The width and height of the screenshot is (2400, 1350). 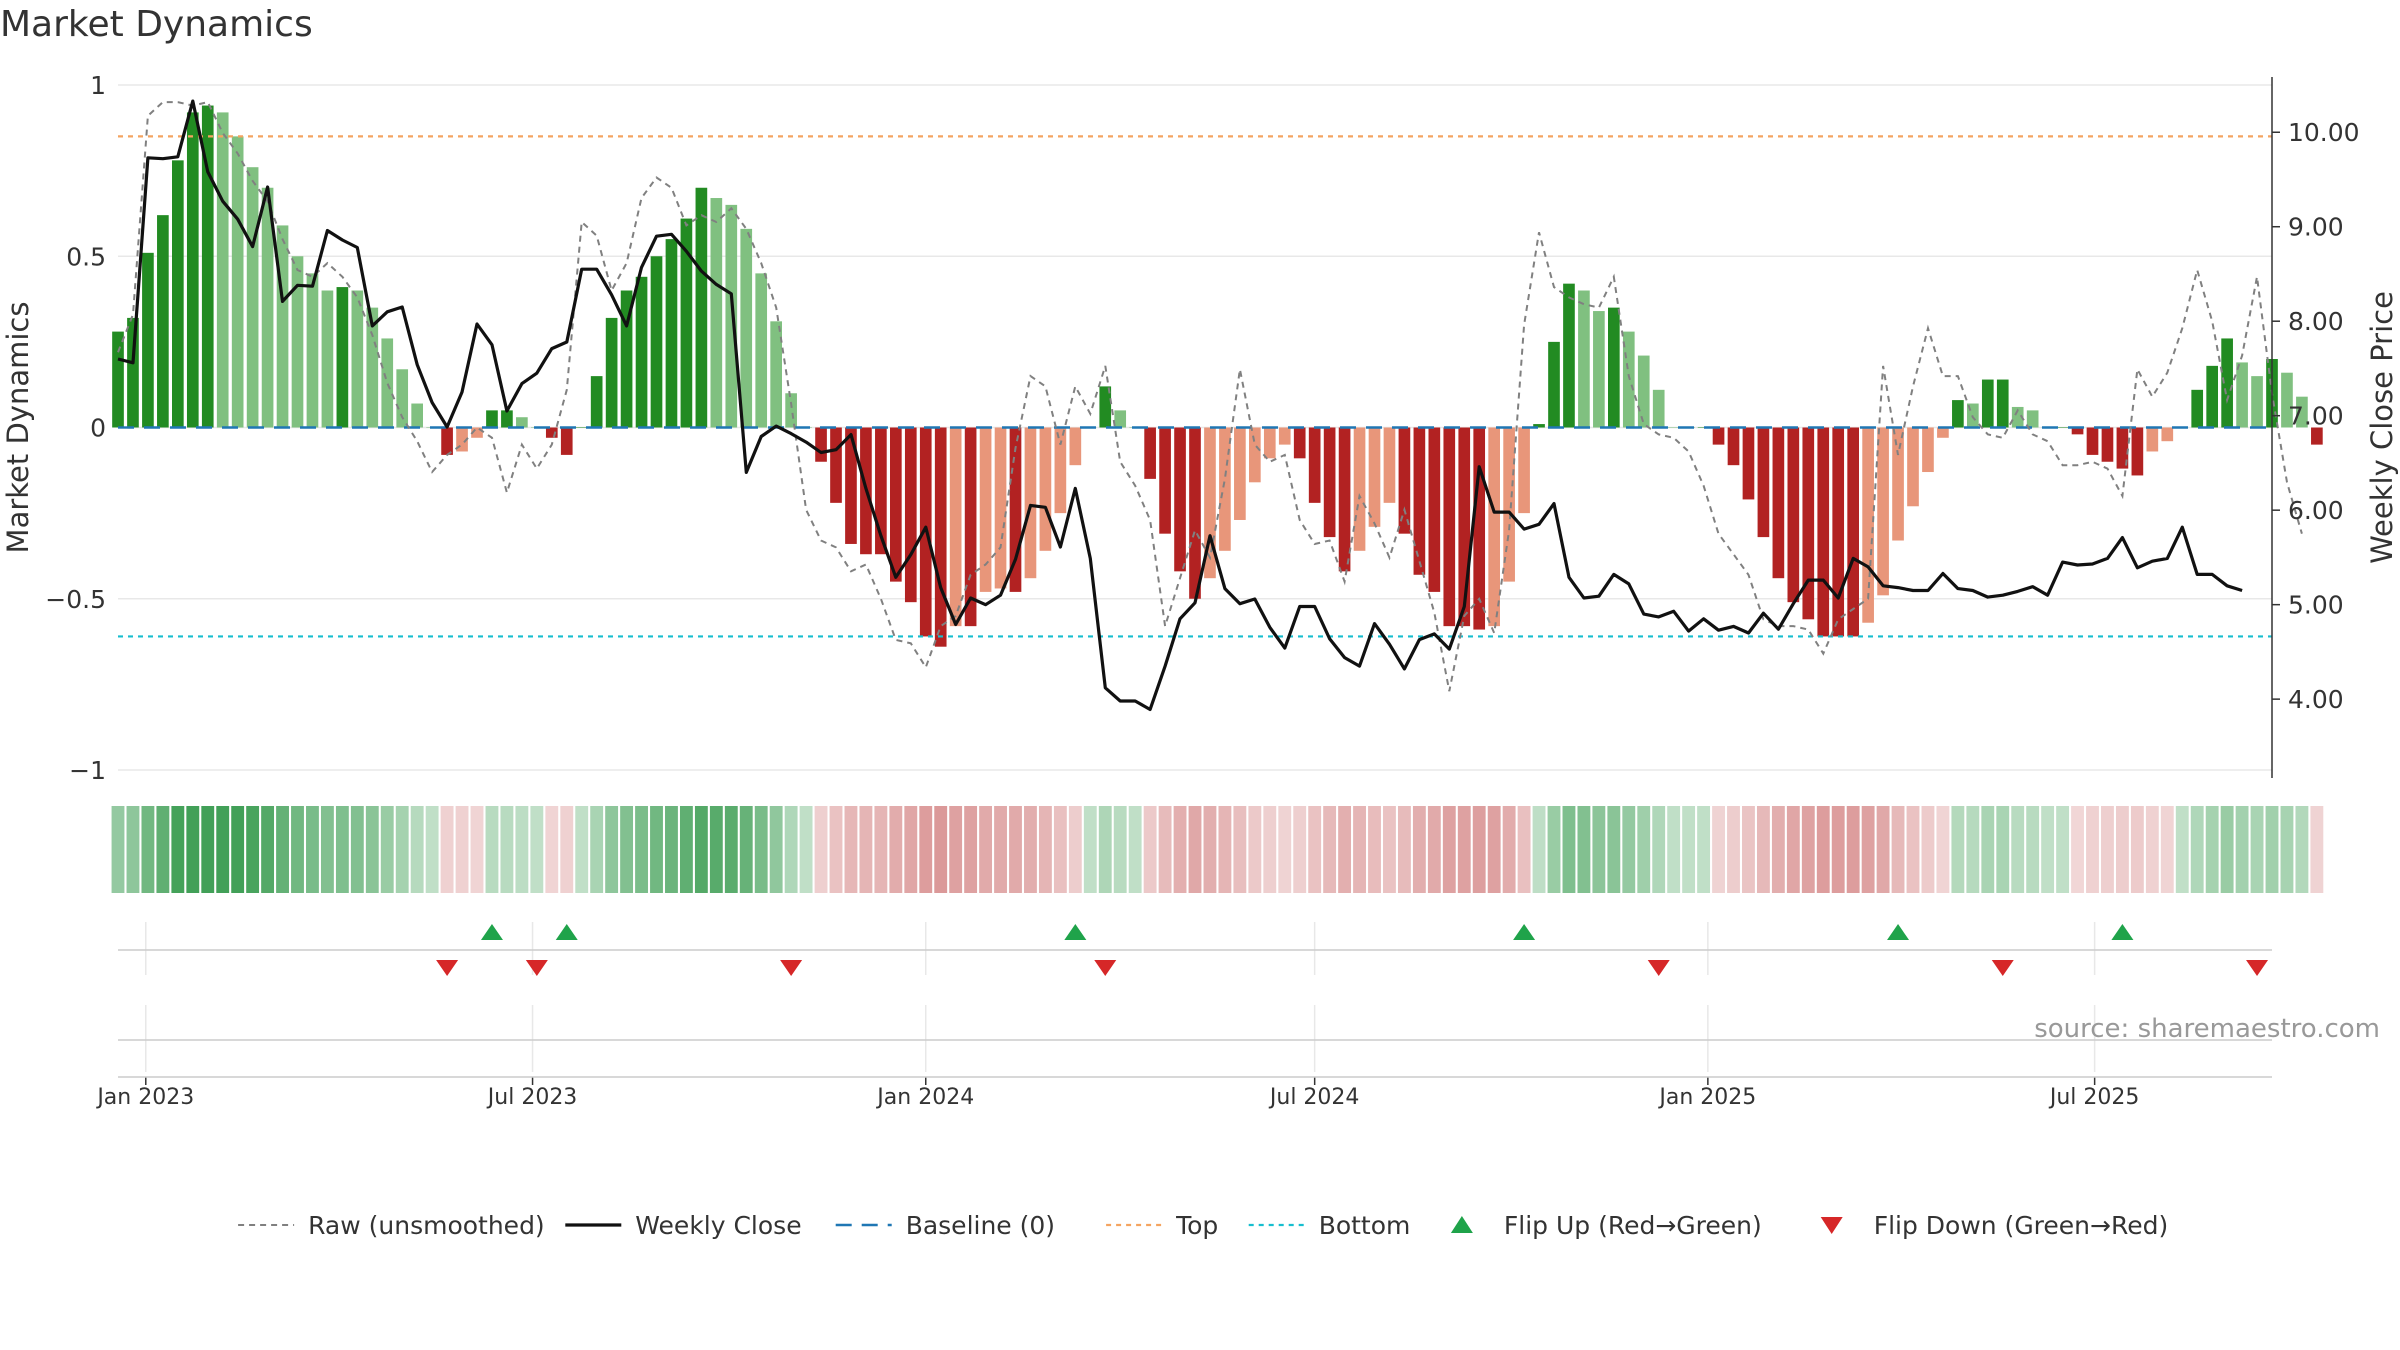 What do you see at coordinates (1195, 1000) in the screenshot?
I see `flip-markers` at bounding box center [1195, 1000].